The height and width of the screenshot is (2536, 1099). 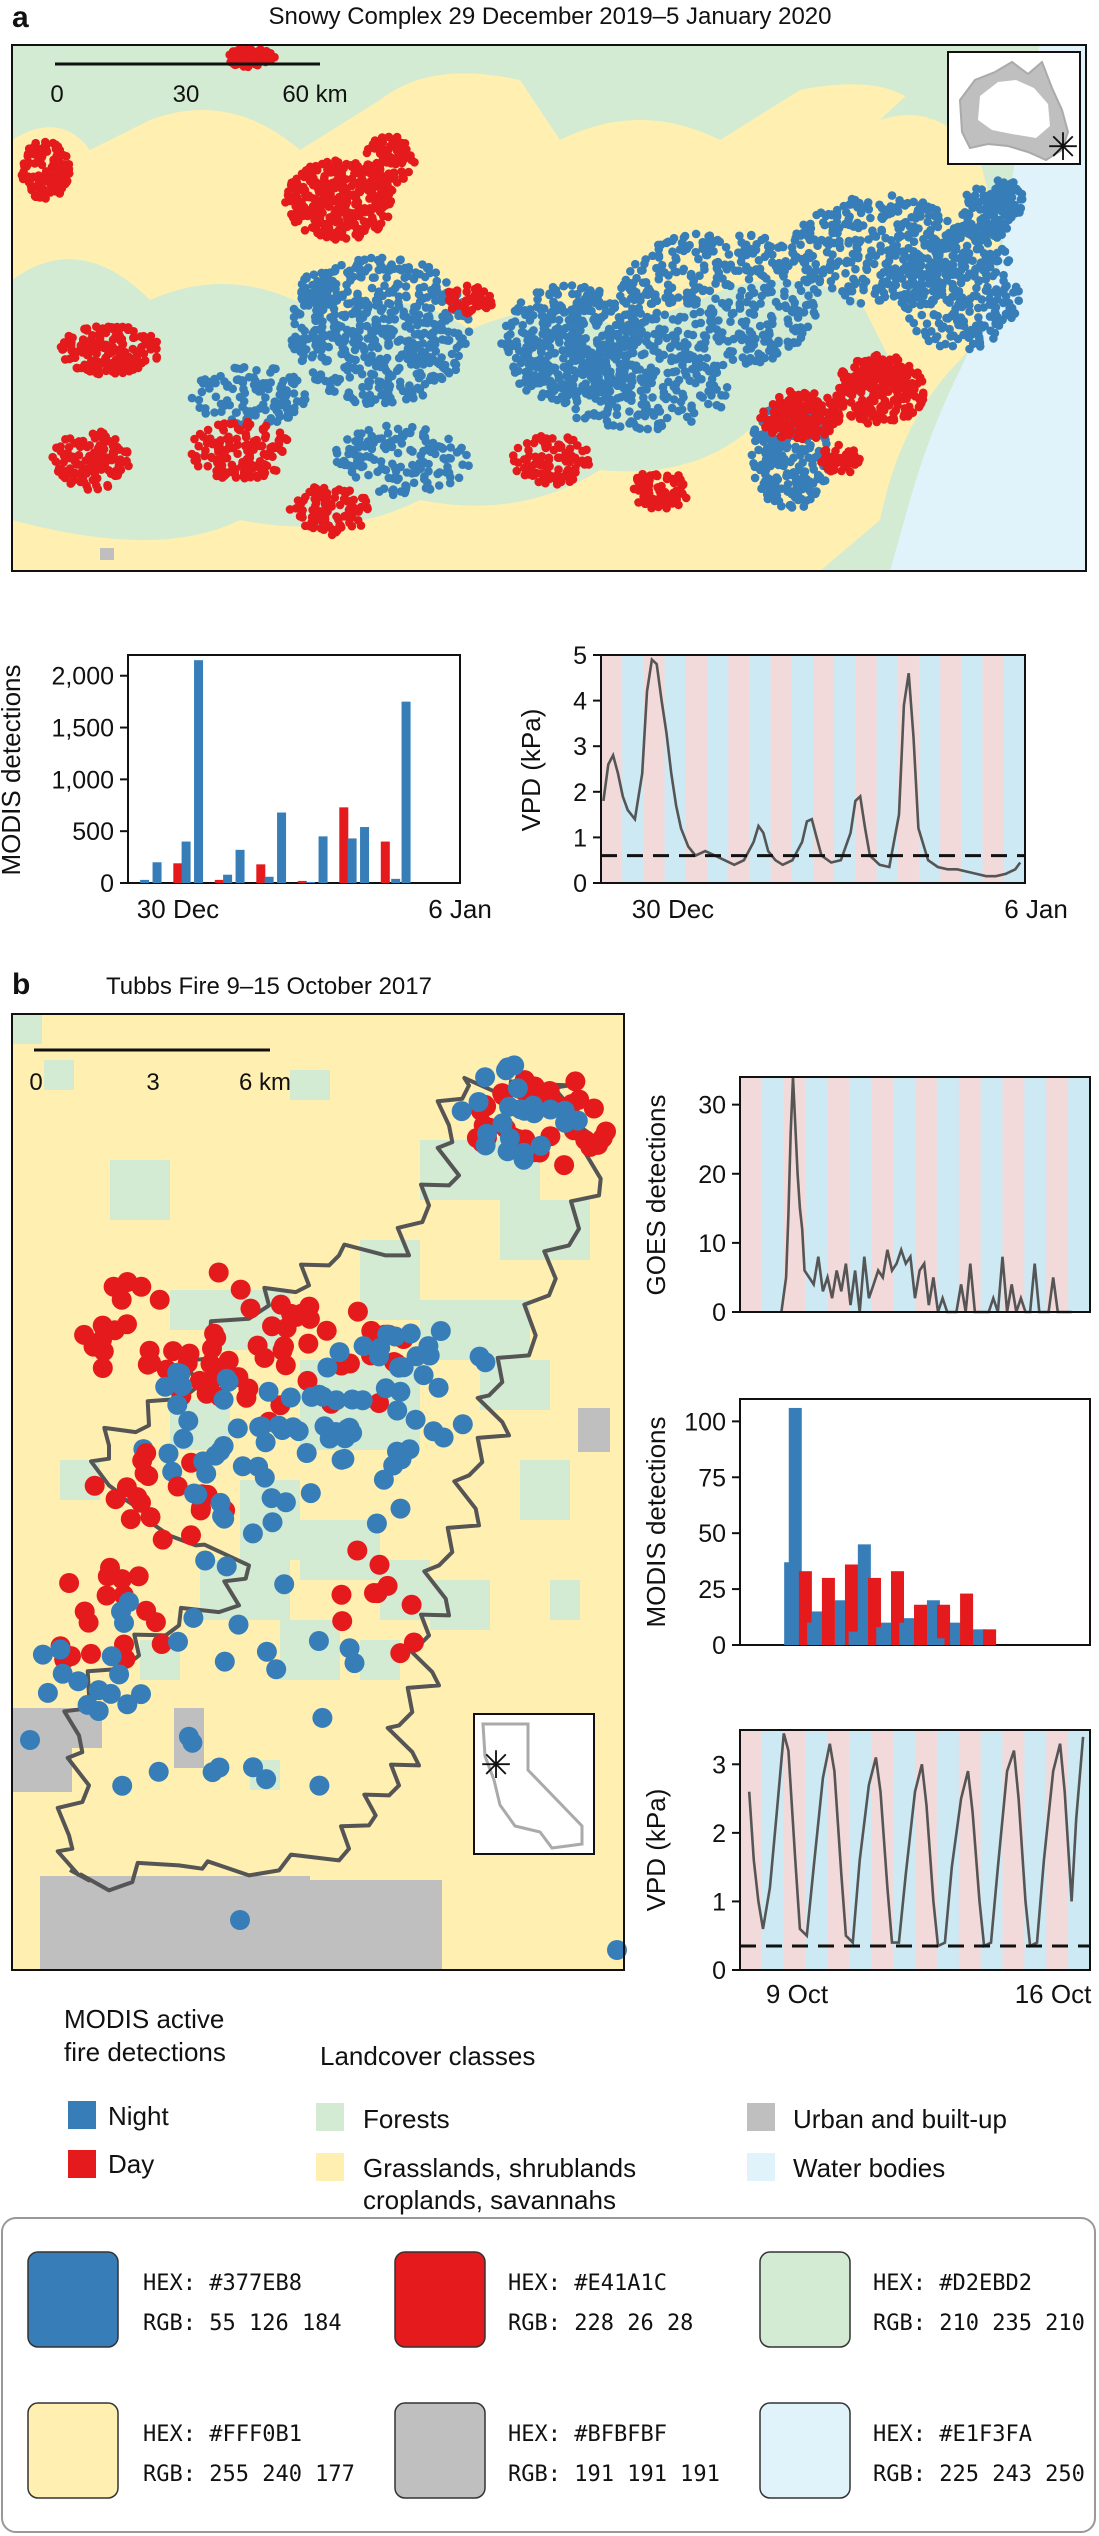 What do you see at coordinates (178, 873) in the screenshot?
I see `bar-day` at bounding box center [178, 873].